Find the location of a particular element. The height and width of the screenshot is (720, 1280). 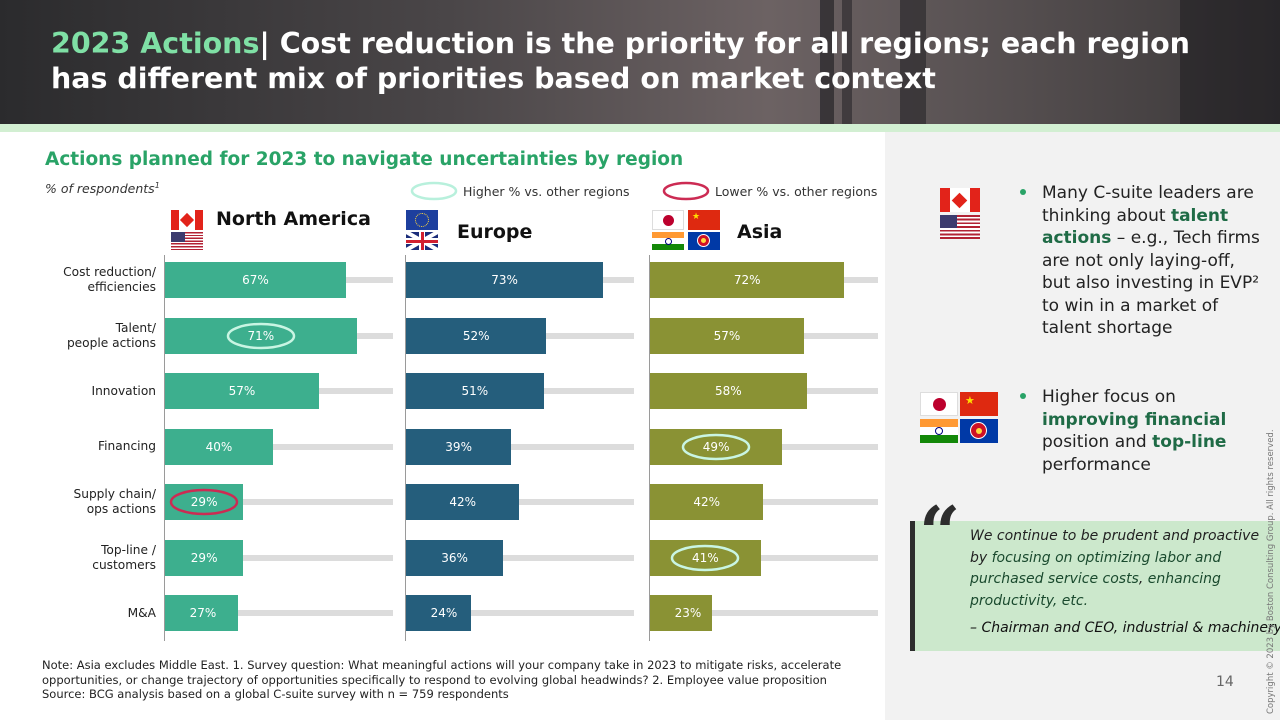

lower-ellipse-icon is located at coordinates (686, 191).